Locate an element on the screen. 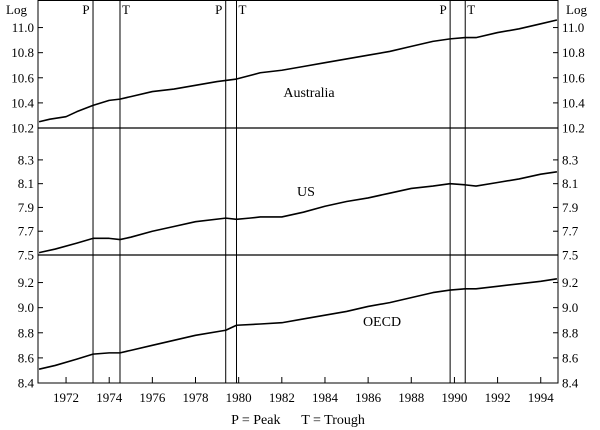  x-tick-label: 1994 is located at coordinates (541, 397).